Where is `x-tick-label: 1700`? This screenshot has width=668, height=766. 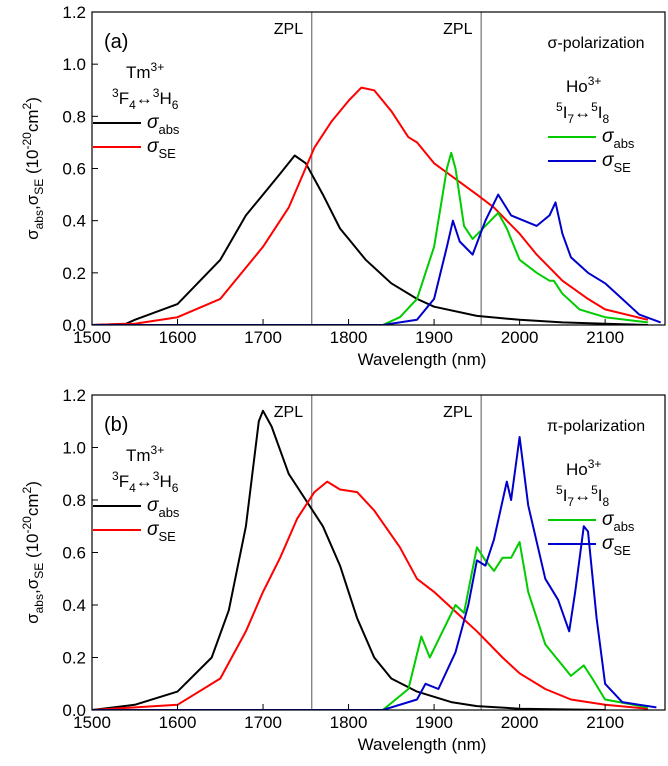 x-tick-label: 1700 is located at coordinates (263, 337).